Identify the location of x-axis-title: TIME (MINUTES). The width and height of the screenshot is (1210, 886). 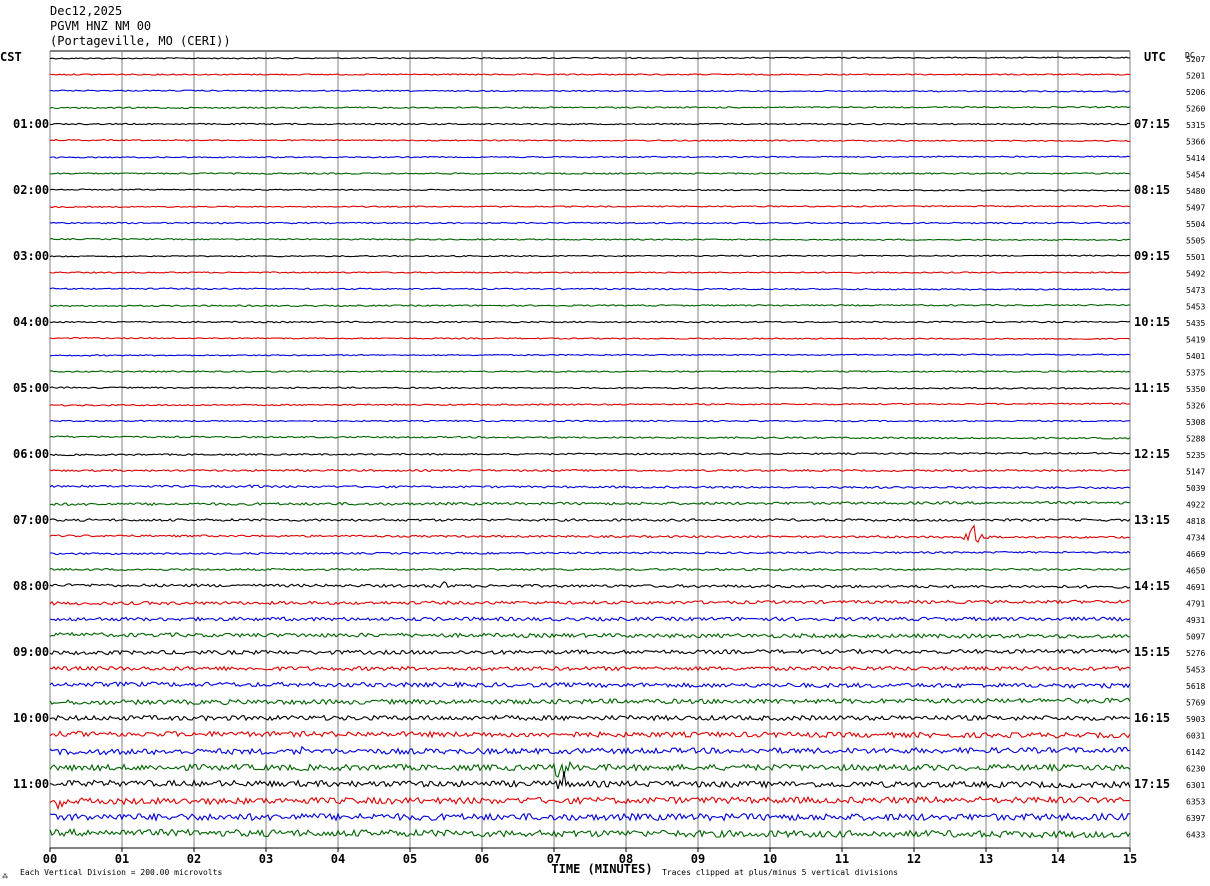
(601, 869).